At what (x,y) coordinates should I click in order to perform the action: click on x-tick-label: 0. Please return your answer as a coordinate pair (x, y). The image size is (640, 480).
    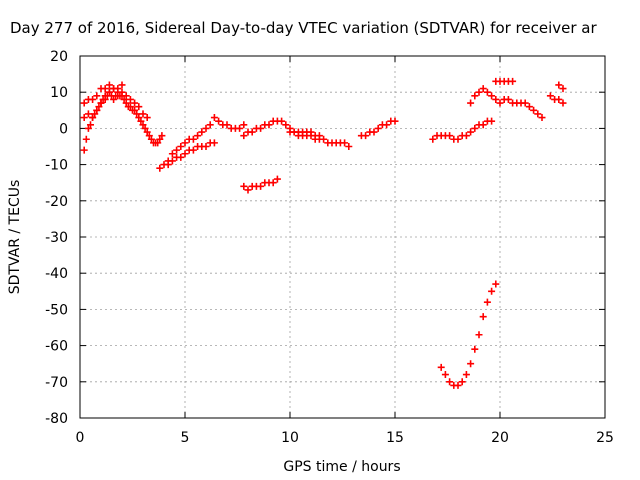
    Looking at the image, I should click on (80, 438).